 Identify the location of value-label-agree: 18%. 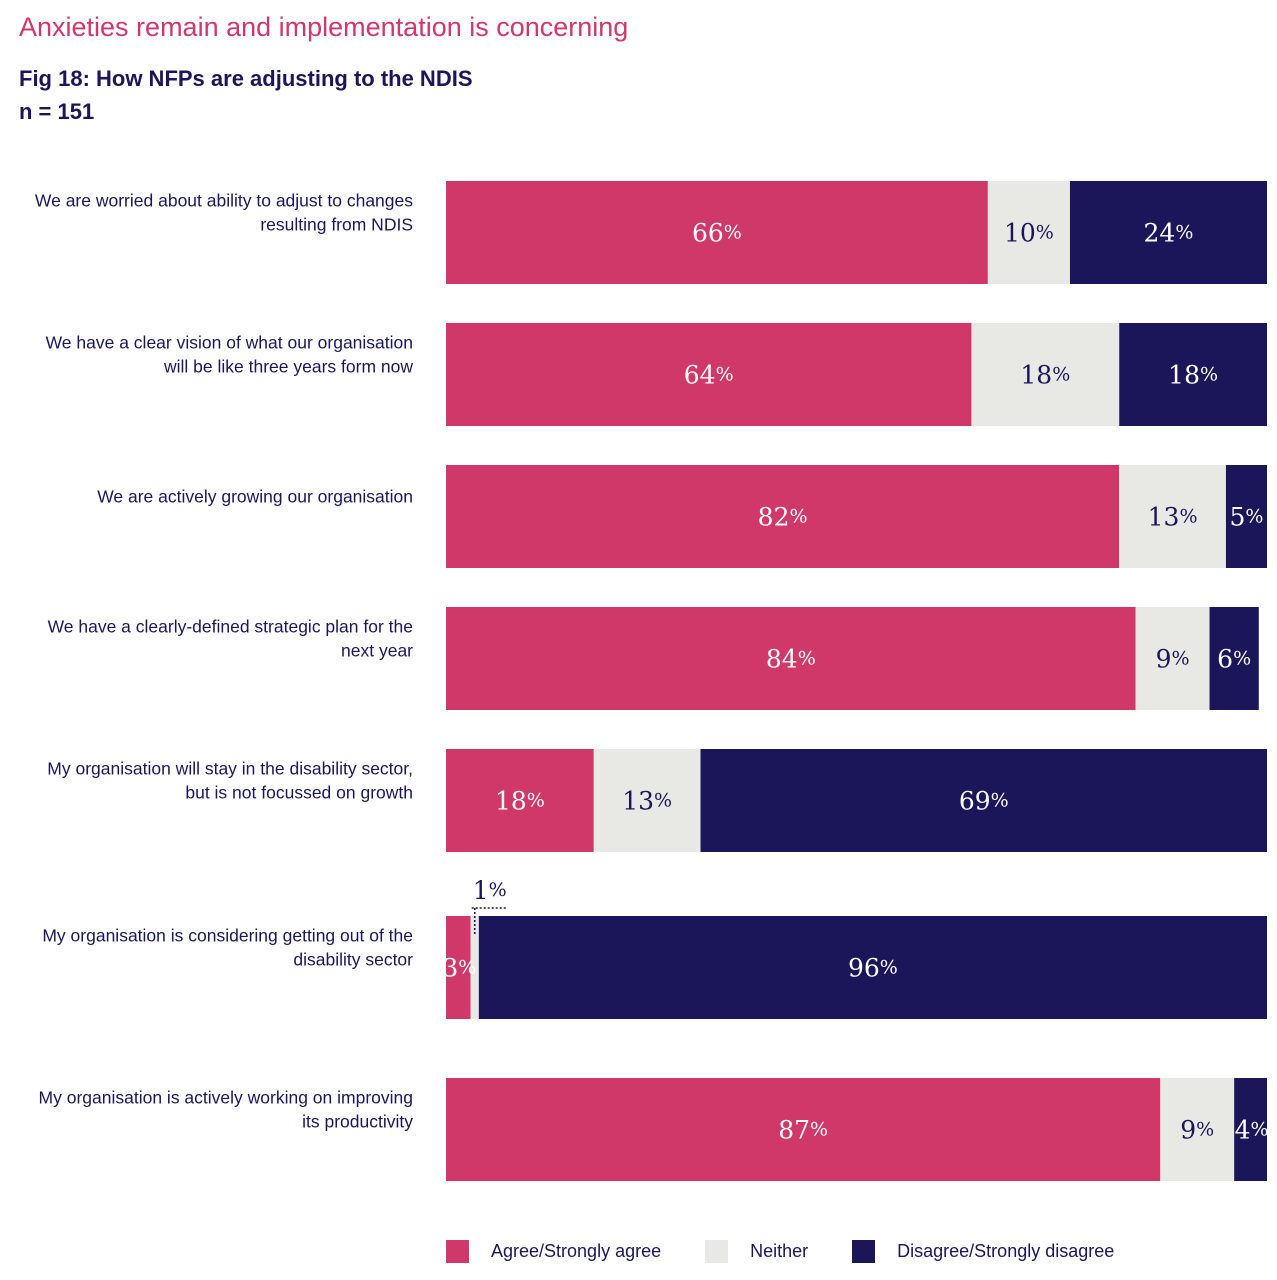
(520, 800).